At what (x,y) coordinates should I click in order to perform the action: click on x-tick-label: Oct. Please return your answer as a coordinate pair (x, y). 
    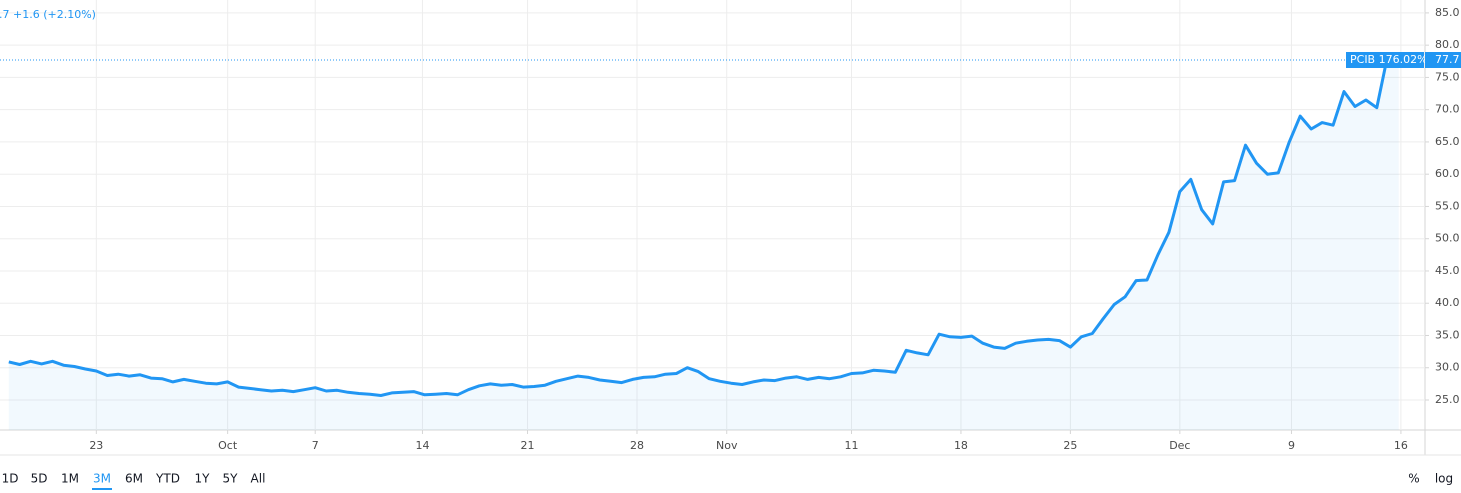
    Looking at the image, I should click on (228, 445).